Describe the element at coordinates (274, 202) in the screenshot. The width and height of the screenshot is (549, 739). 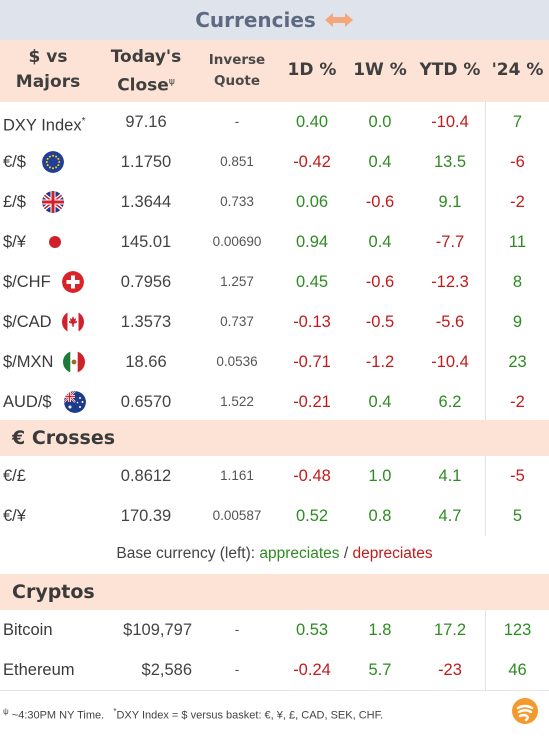
I see `table-row: £/$ 1.3644 0.733 0.06 -0.6 9.1 -2` at that location.